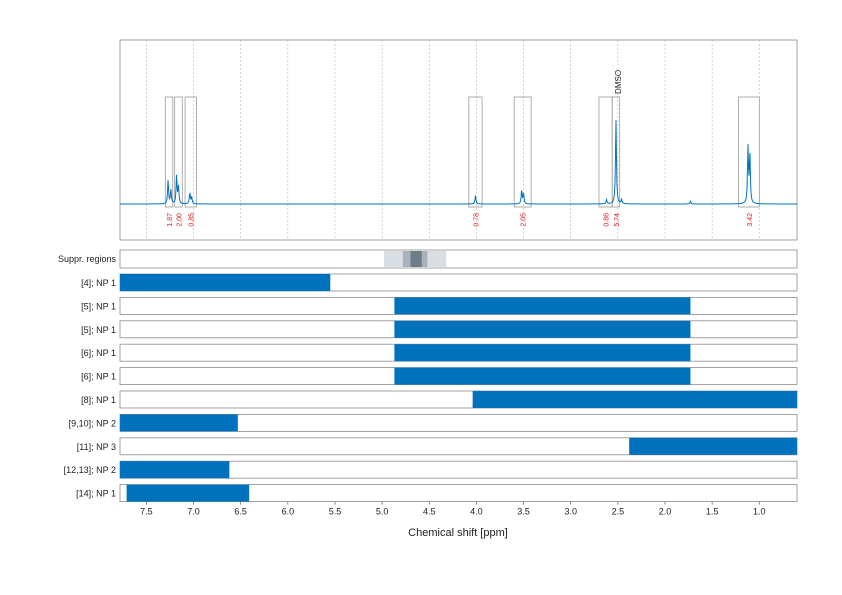  I want to click on suppressed-band, so click(416, 259).